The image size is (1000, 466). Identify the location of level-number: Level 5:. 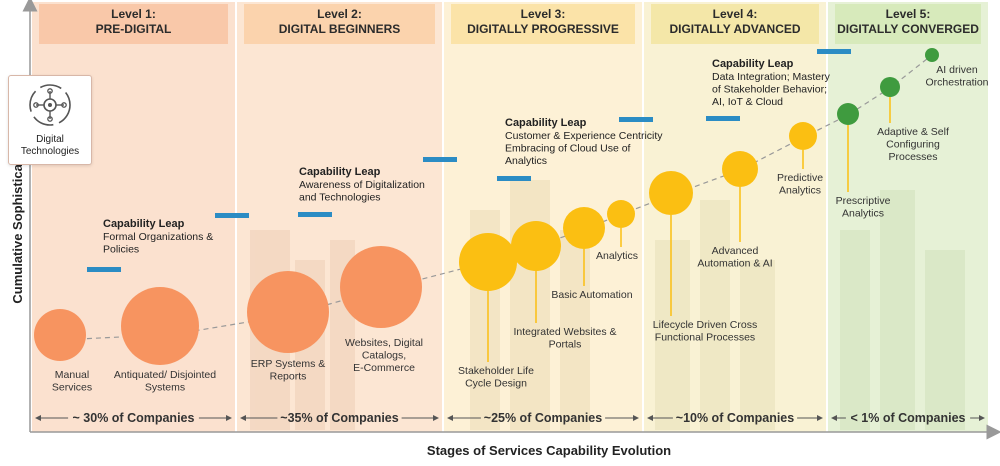
(908, 14).